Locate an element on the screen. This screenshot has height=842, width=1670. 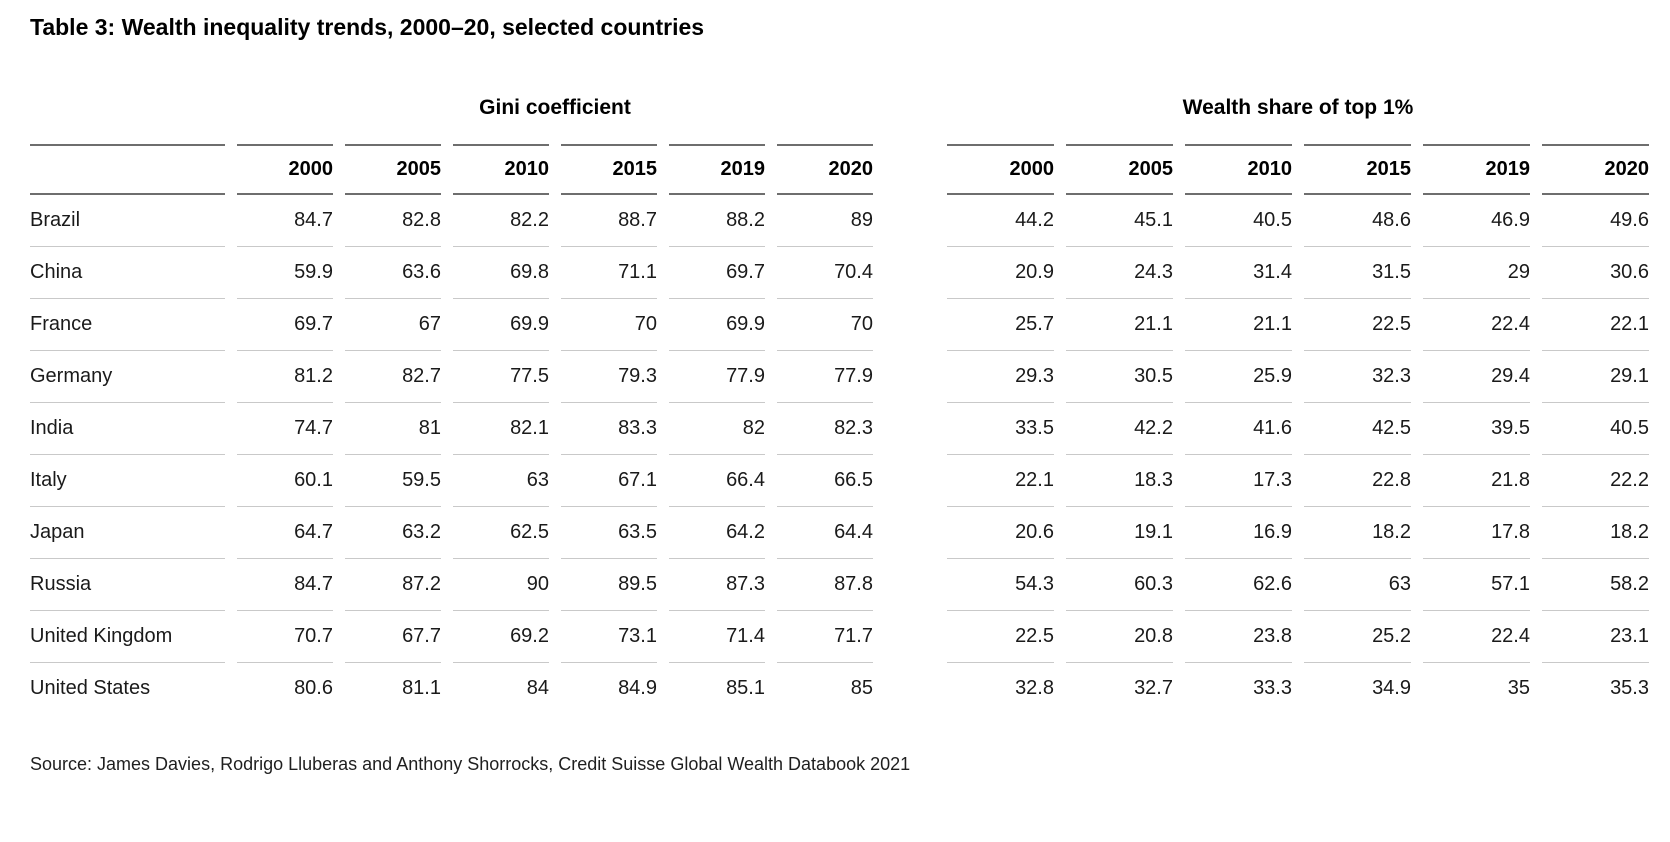
top1-value-cell: 22.4 is located at coordinates (1476, 324).